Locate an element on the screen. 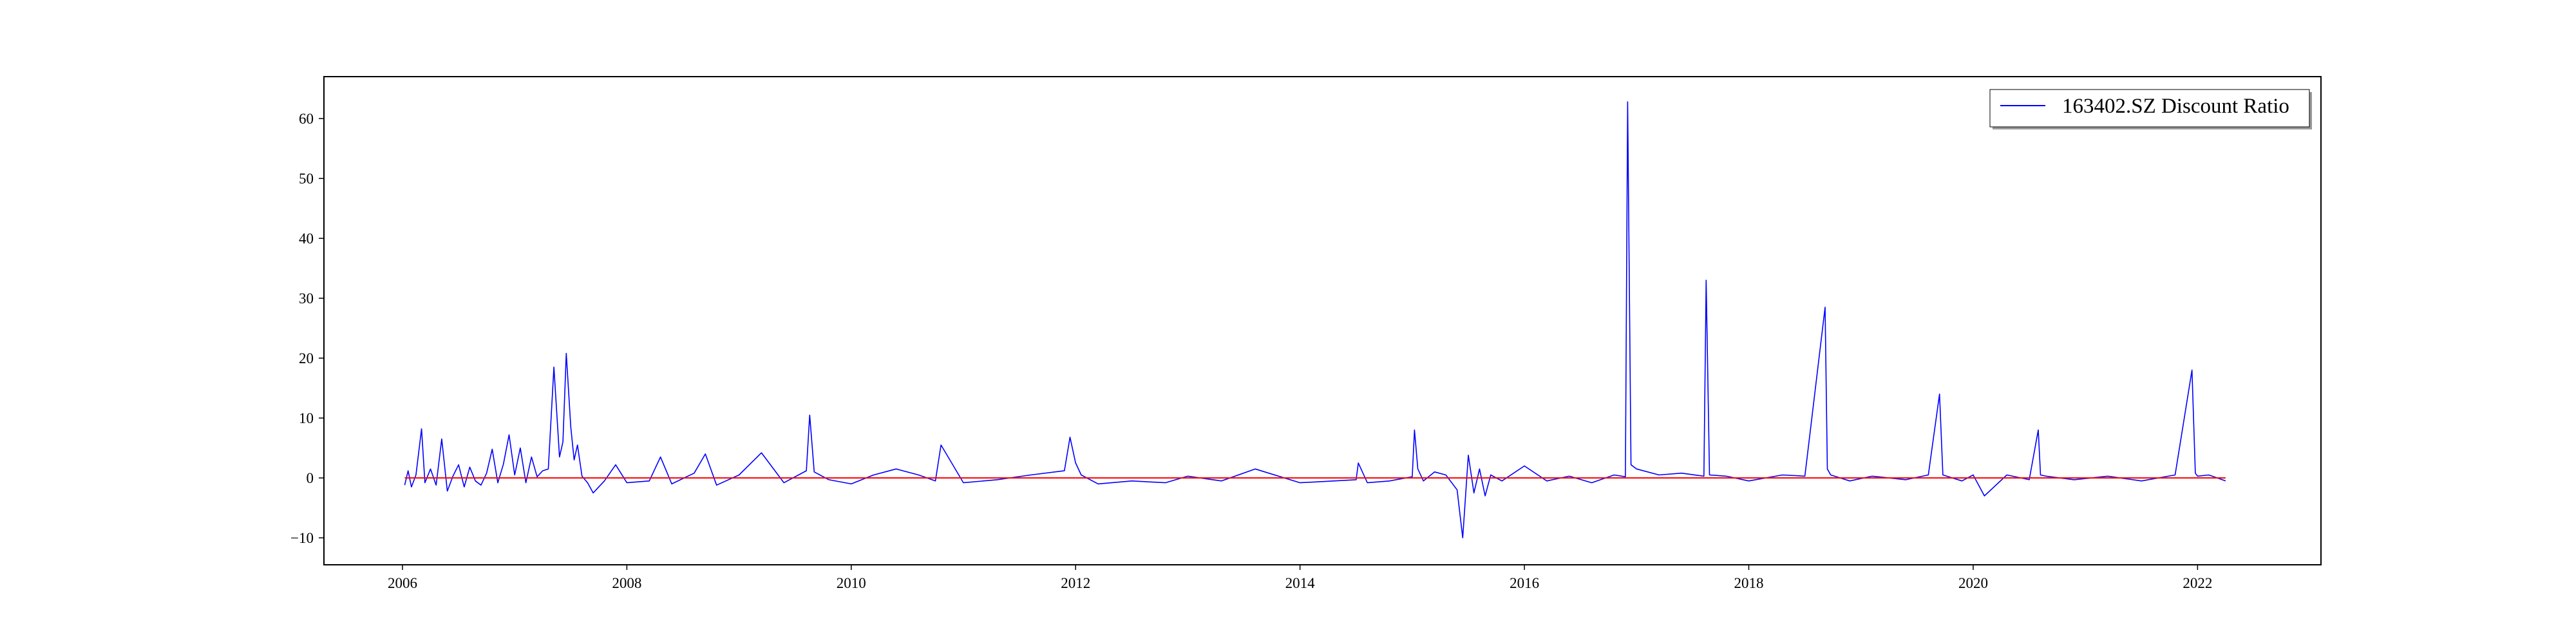 The height and width of the screenshot is (644, 2576). x-tick-label: 2012 is located at coordinates (1075, 583).